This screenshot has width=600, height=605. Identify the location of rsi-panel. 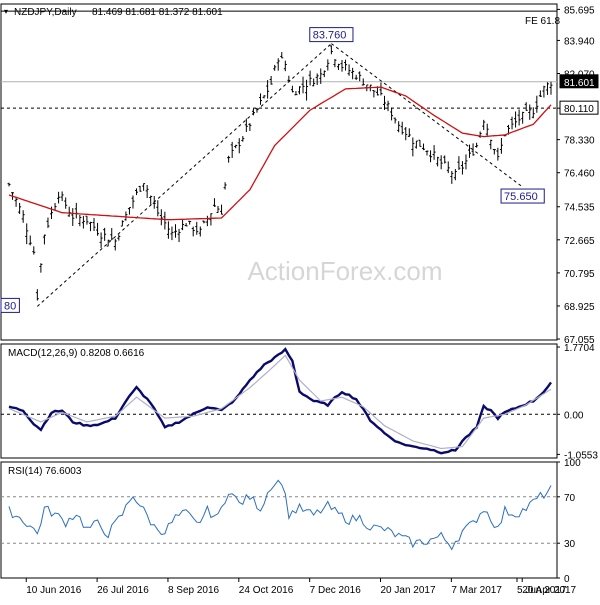
(279, 515).